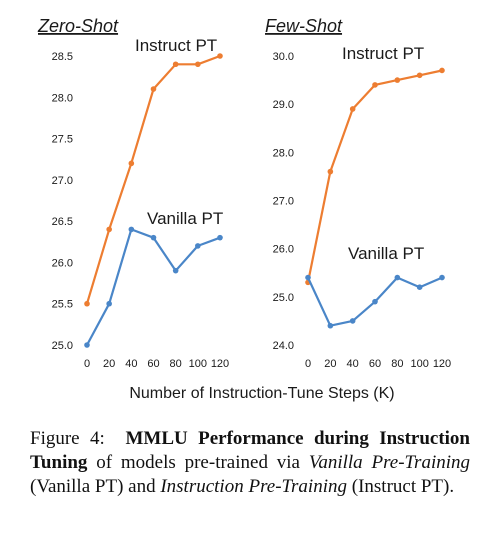  Describe the element at coordinates (389, 462) in the screenshot. I see `caption-vanilla-term: Vanilla Pre-Training` at that location.